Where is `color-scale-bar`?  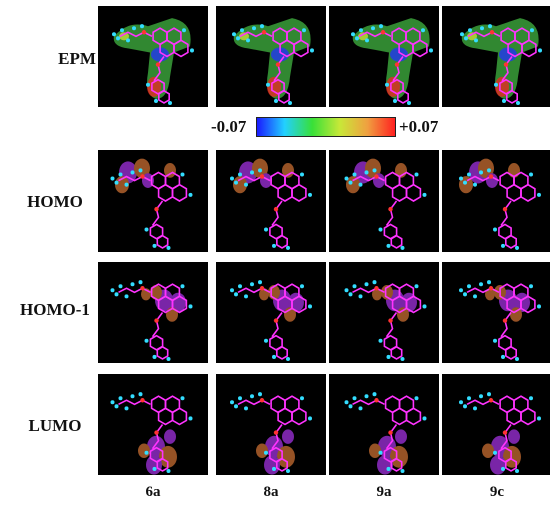 color-scale-bar is located at coordinates (326, 127).